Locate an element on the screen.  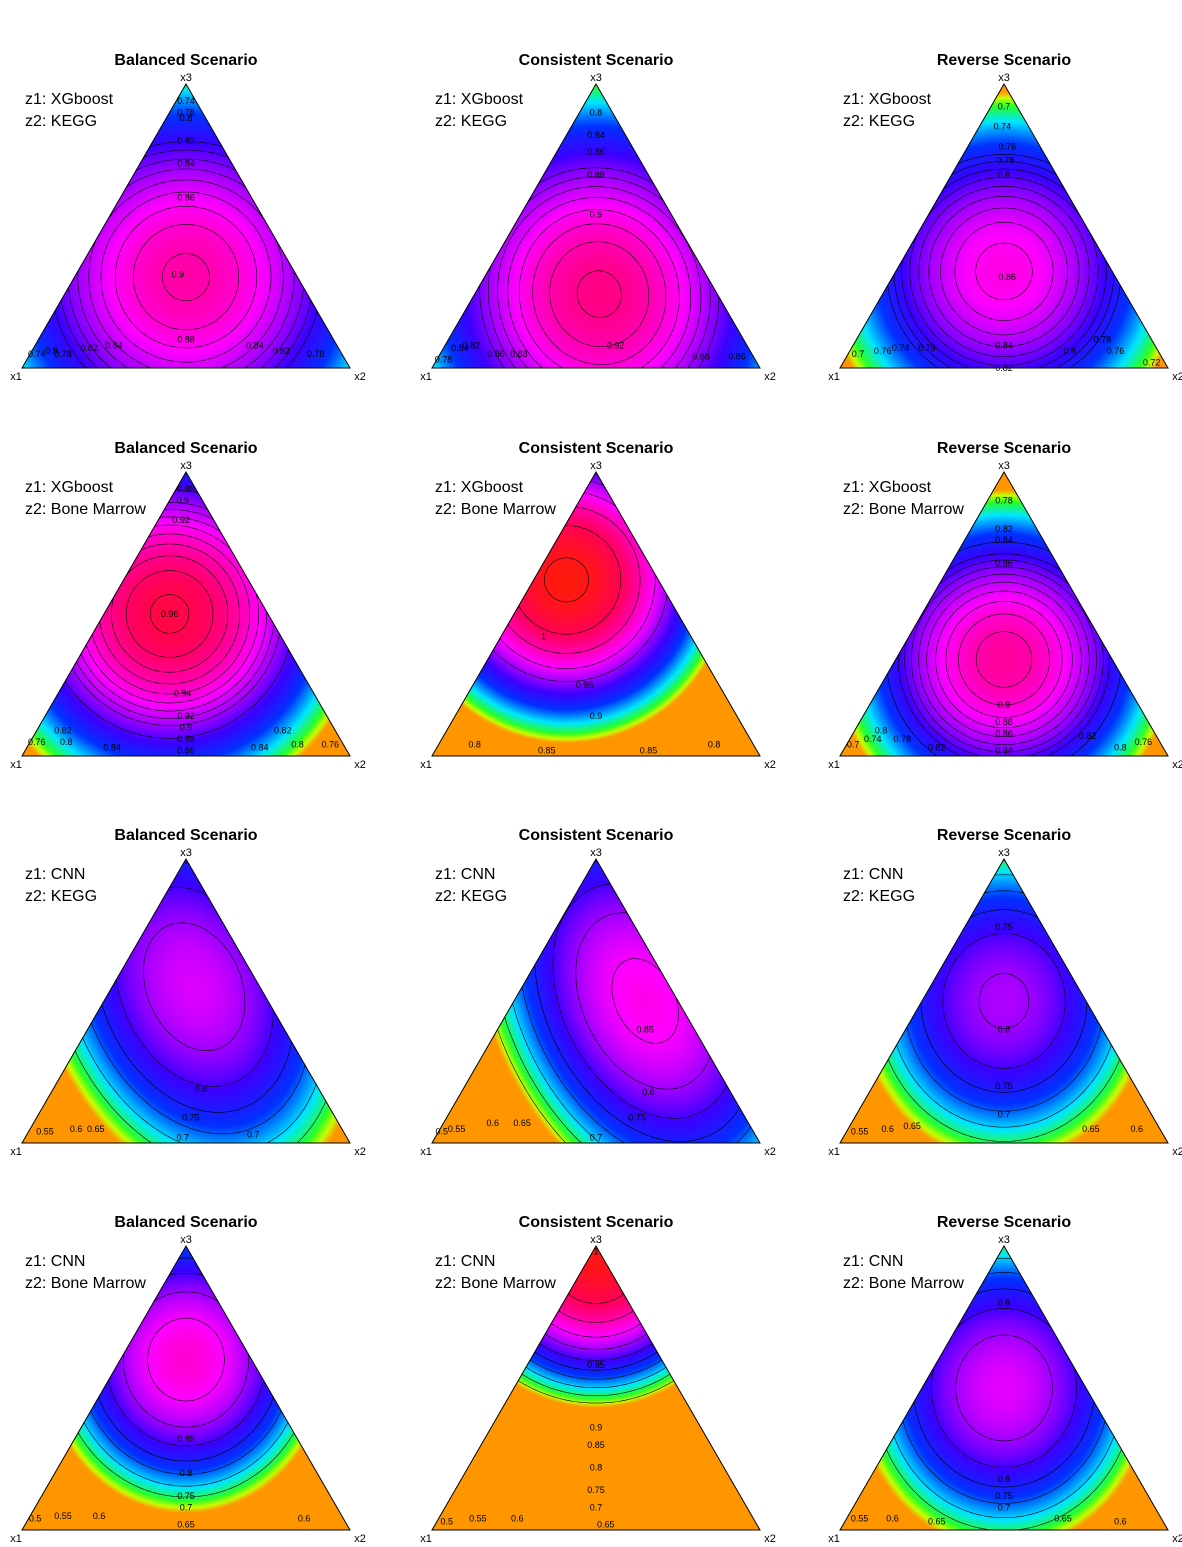
contour-label: 0.96 is located at coordinates (170, 614).